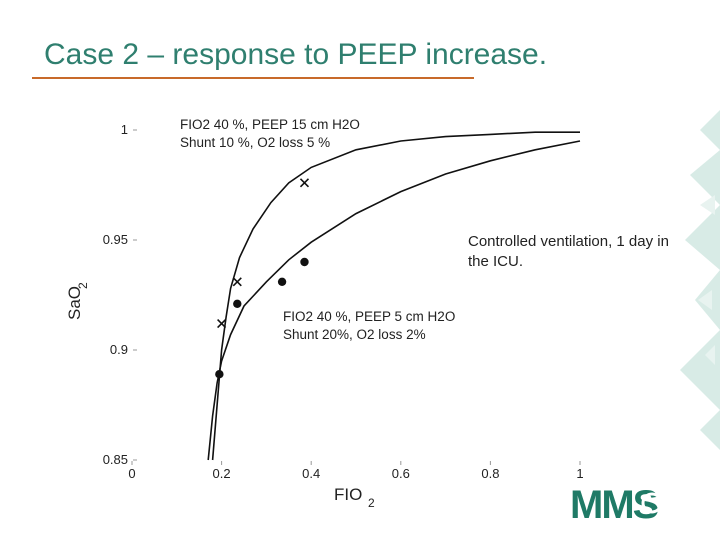 Image resolution: width=720 pixels, height=540 pixels. What do you see at coordinates (115, 459) in the screenshot?
I see `y-tick-label: 0.85` at bounding box center [115, 459].